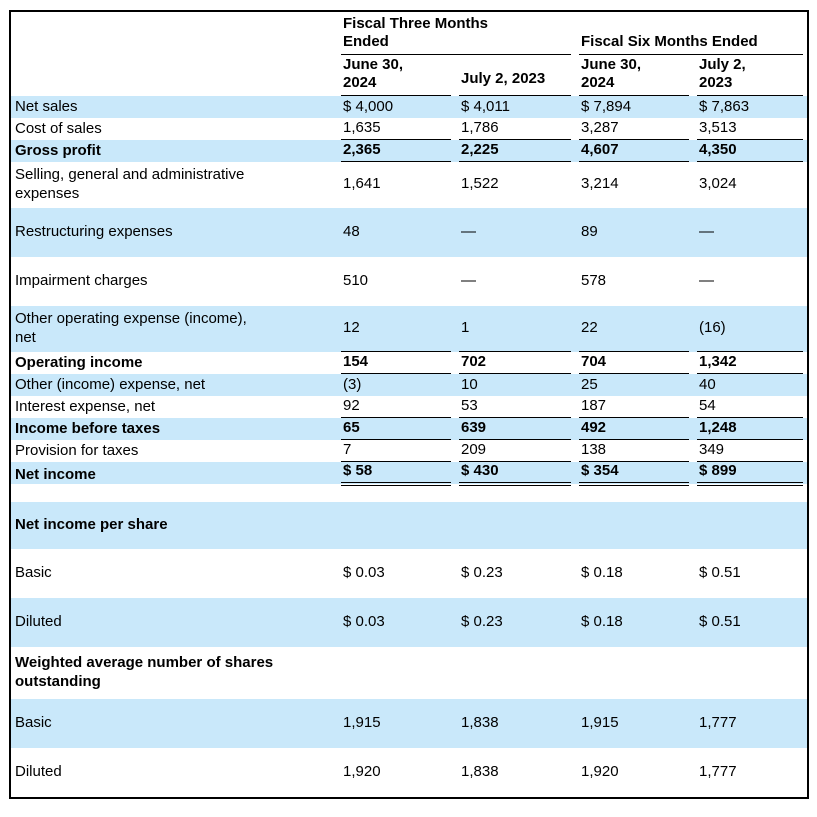 Image resolution: width=817 pixels, height=817 pixels. Describe the element at coordinates (600, 771) in the screenshot. I see `value-cell: 1,920` at that location.